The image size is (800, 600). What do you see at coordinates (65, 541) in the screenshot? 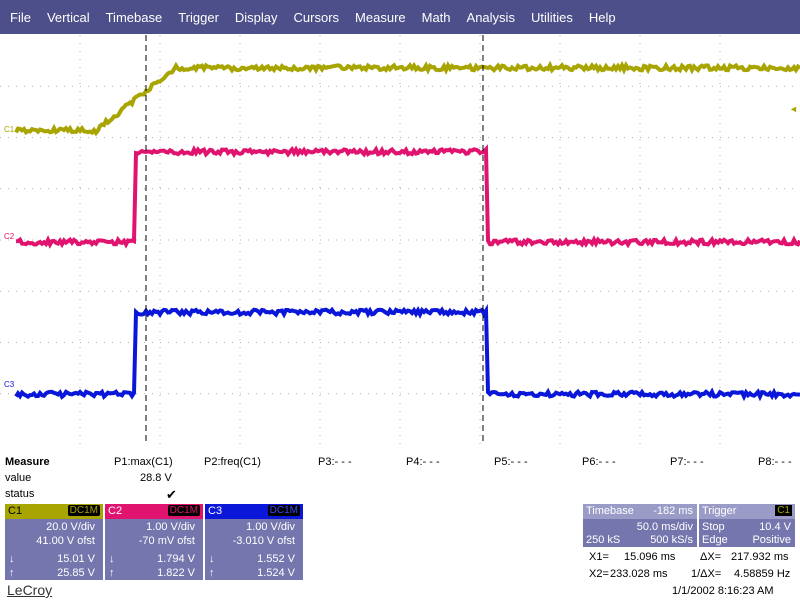
I see `c1-offset: 41.00 V ofst` at bounding box center [65, 541].